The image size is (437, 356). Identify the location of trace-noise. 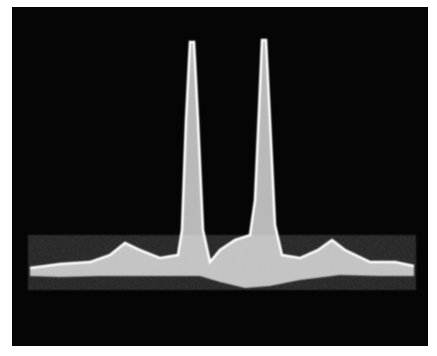
(222, 262).